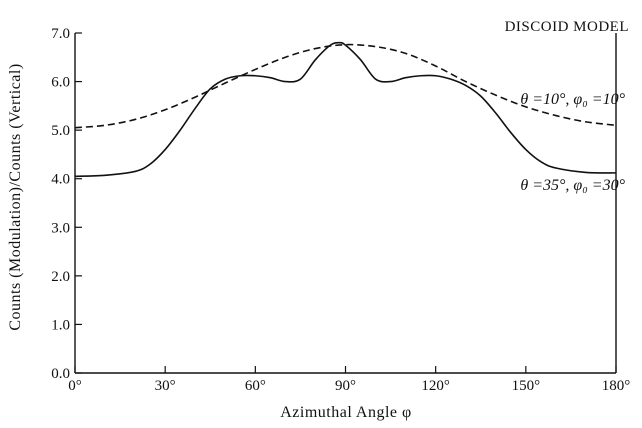  What do you see at coordinates (66, 204) in the screenshot?
I see `y-axis-ticks: 0.0 1.0 2.0 3.0 4.0 5.0 6.0 7.0` at bounding box center [66, 204].